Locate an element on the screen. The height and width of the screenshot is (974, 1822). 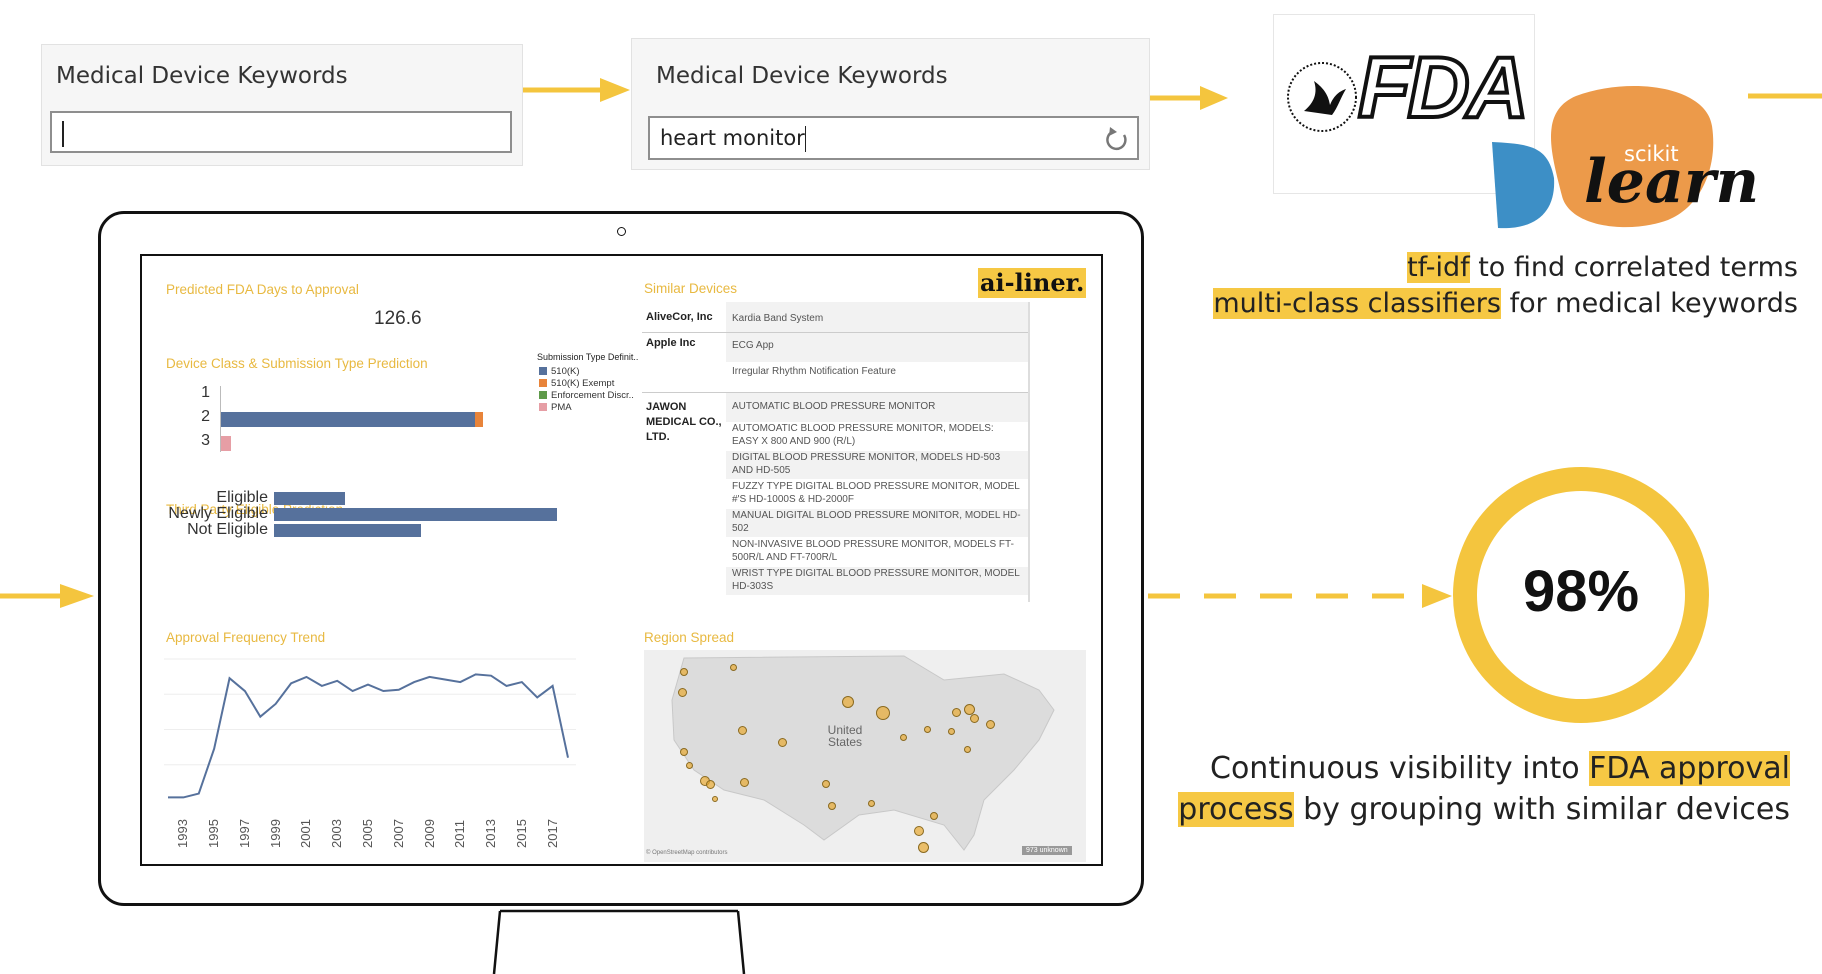
approval-trend-chart is located at coordinates (370, 728).